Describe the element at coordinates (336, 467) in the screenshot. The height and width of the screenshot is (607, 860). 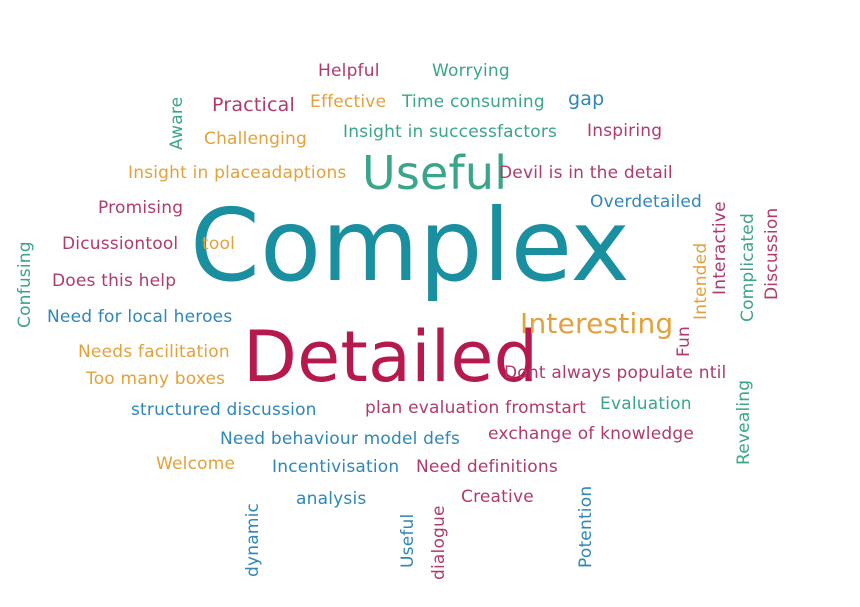
I see `word-incentivisation: Incentivisation` at that location.